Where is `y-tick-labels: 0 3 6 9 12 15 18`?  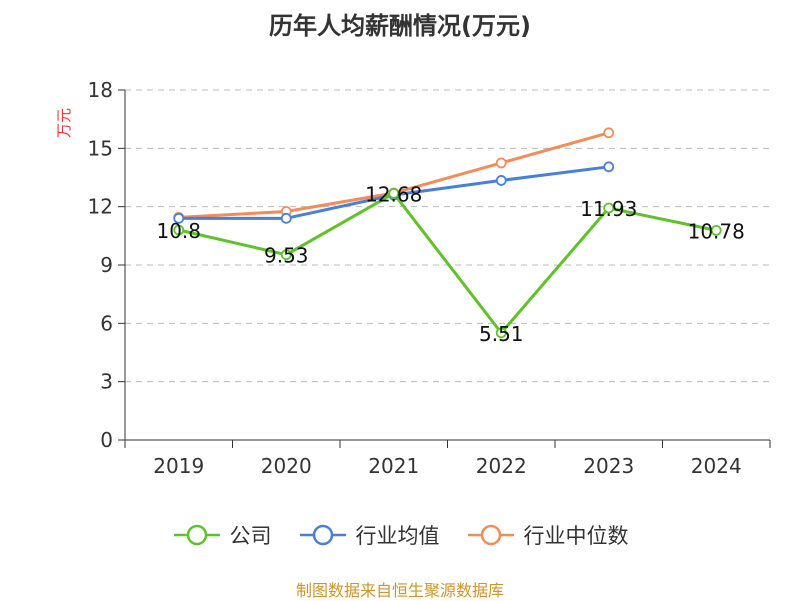 y-tick-labels: 0 3 6 9 12 15 18 is located at coordinates (100, 265).